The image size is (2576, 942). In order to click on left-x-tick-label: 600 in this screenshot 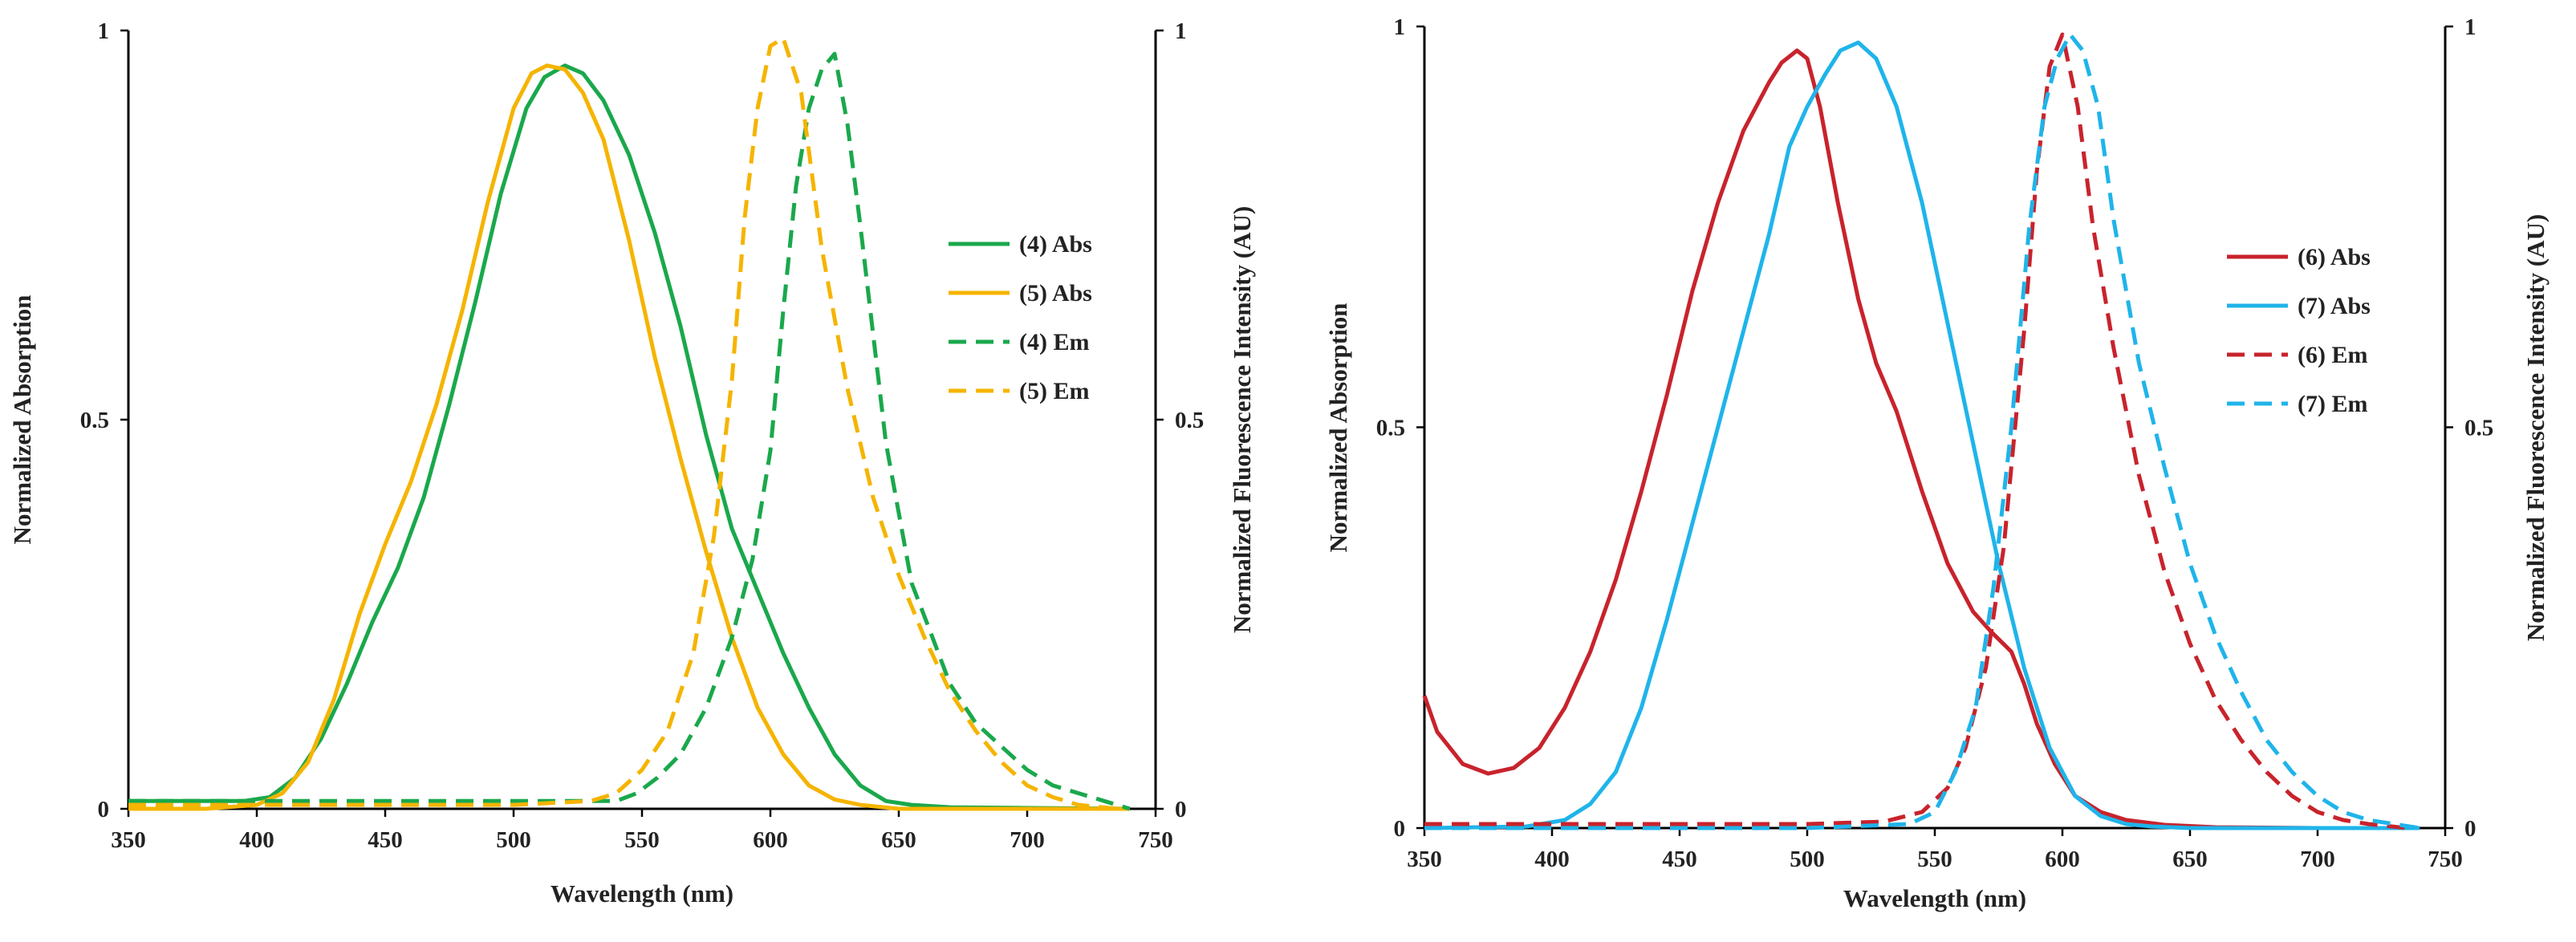, I will do `click(771, 840)`.